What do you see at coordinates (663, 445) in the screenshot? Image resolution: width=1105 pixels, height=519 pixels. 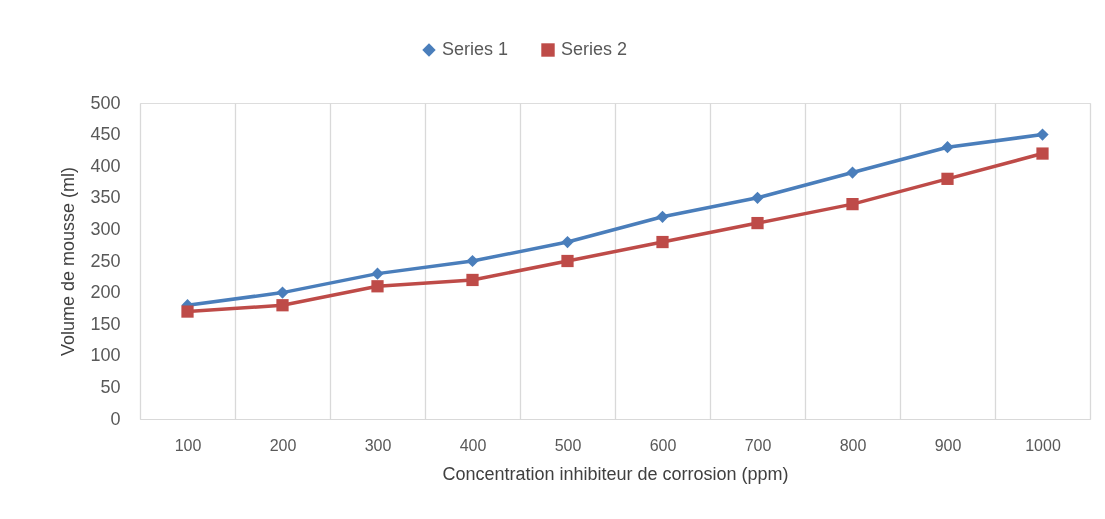 I see `x-tick-label: 600` at bounding box center [663, 445].